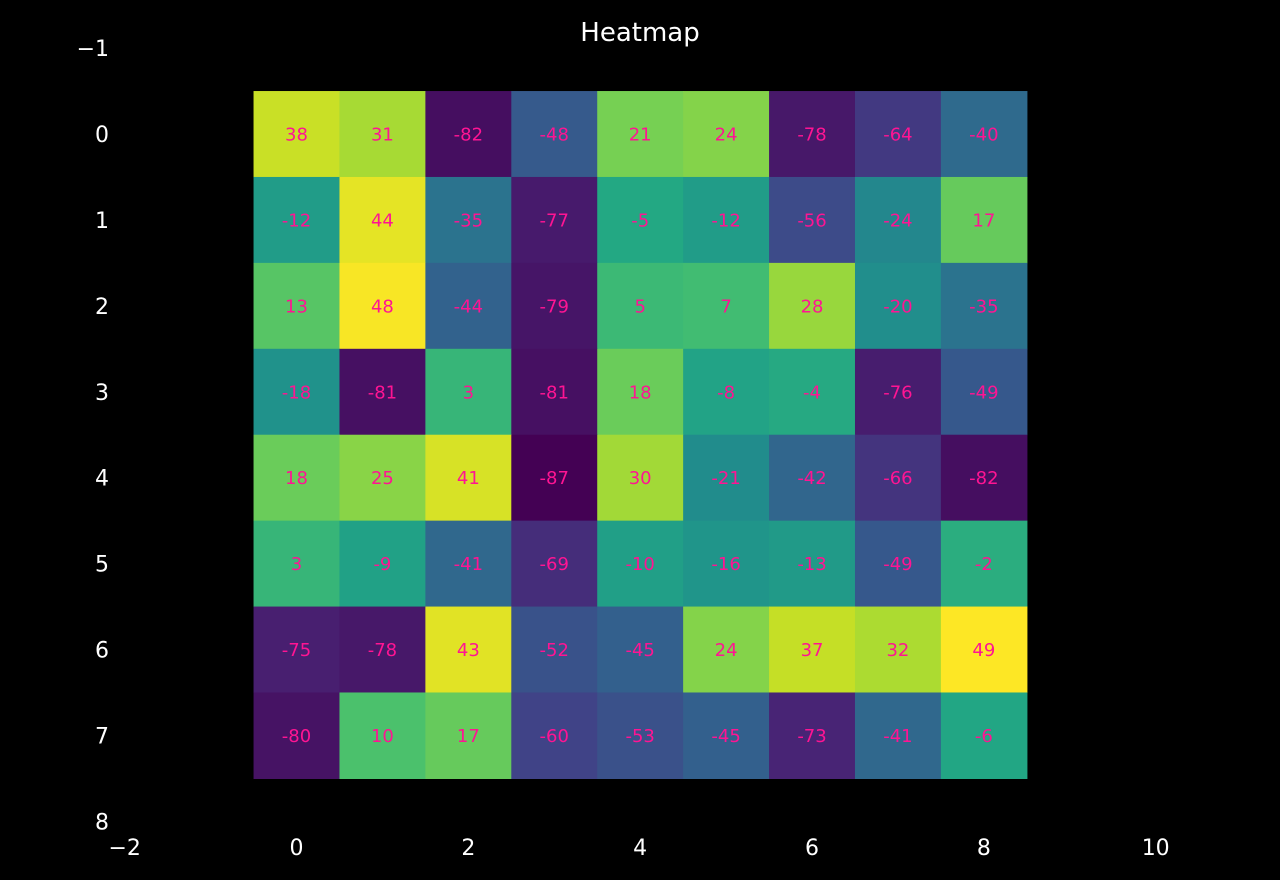  Describe the element at coordinates (93, 436) in the screenshot. I see `y-axis-ticks: −1 0 1 2 3 4 5 6 7 8` at that location.